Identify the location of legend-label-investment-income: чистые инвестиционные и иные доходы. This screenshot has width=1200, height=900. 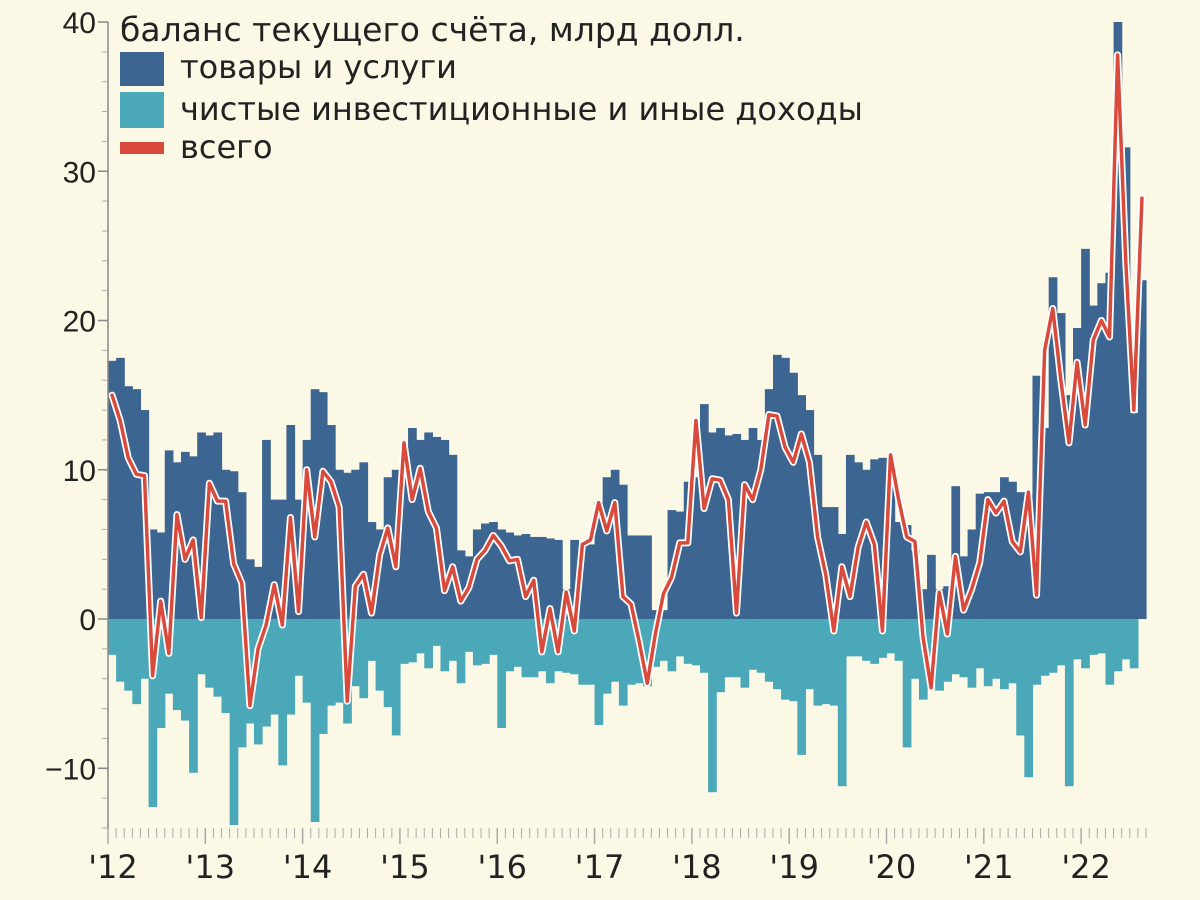
(521, 109).